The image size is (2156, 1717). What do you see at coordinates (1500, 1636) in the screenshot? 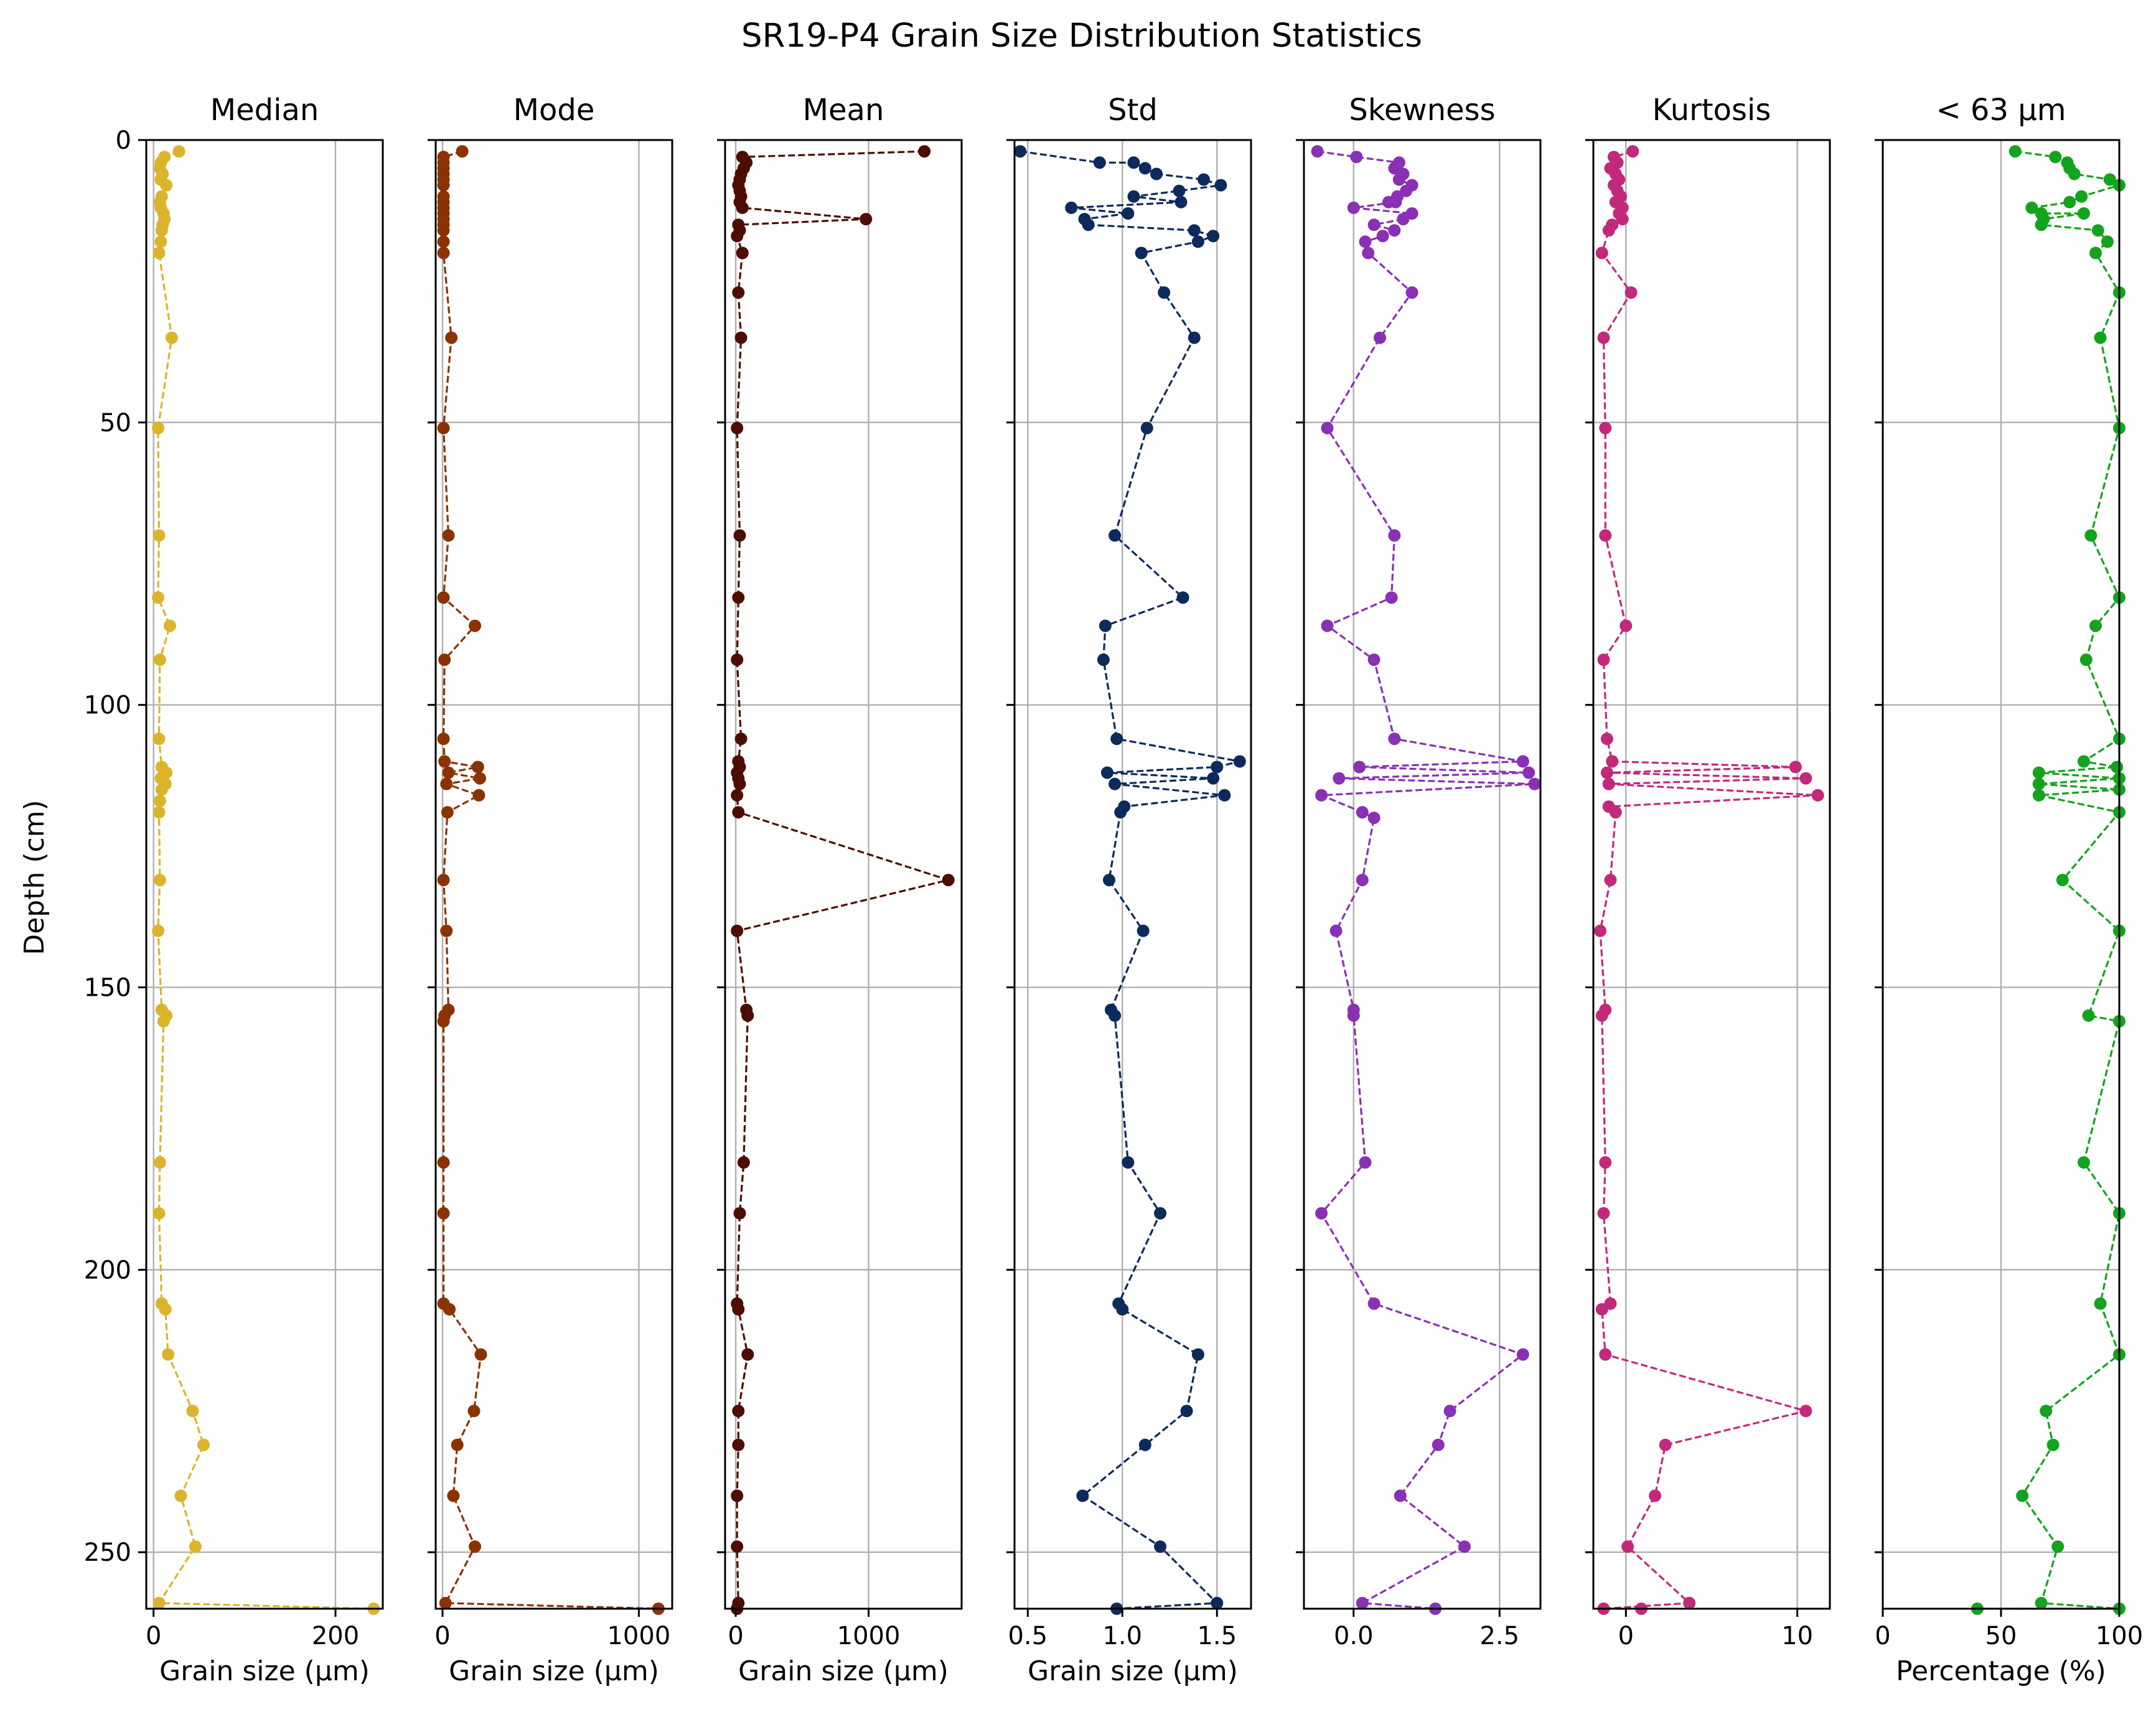
I see `x-tick-label: 2.5` at bounding box center [1500, 1636].